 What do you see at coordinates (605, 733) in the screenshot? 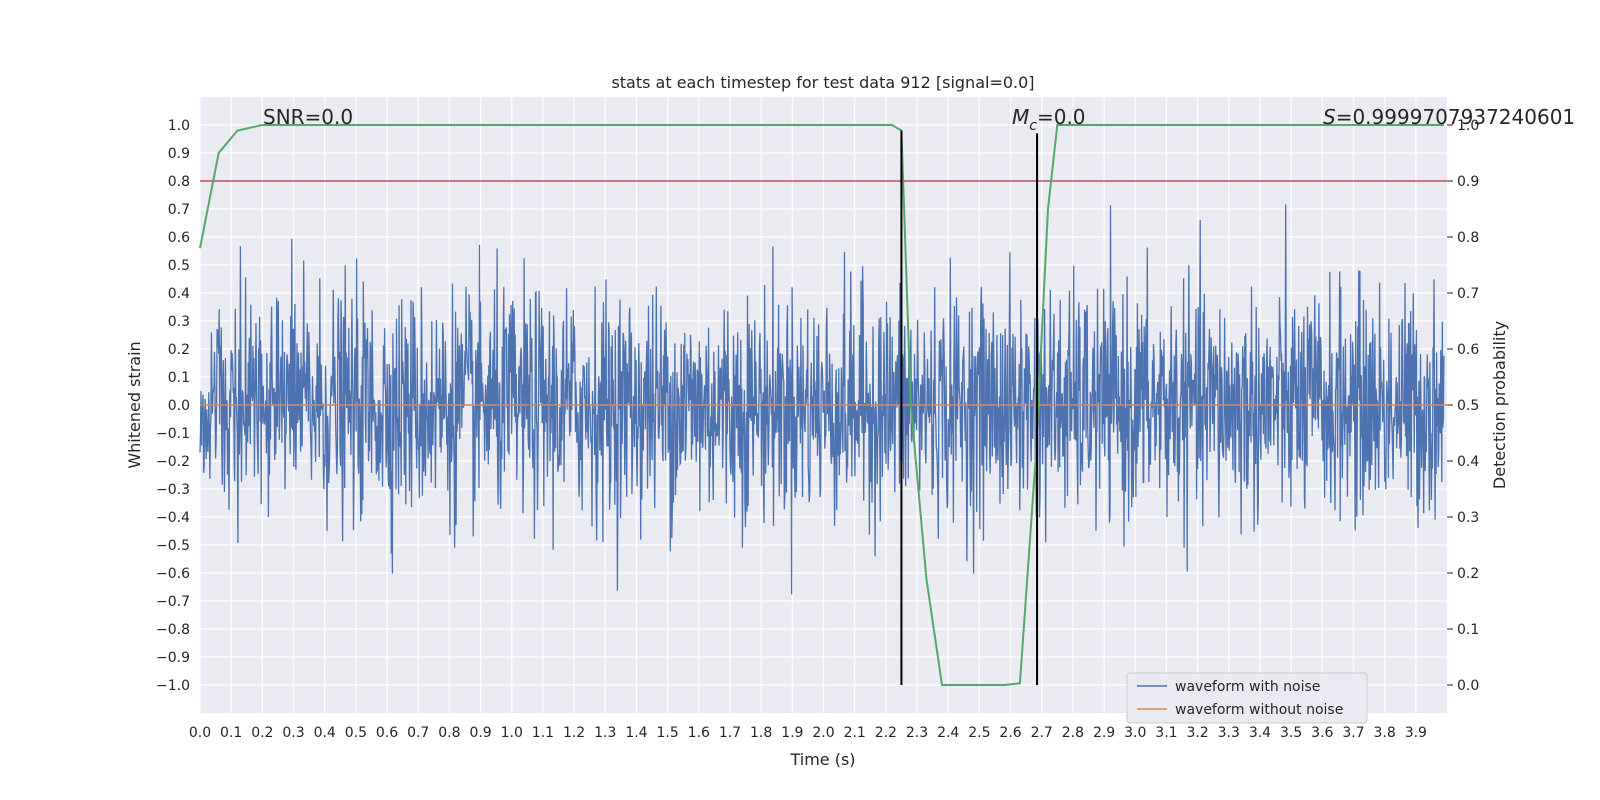
I see `x-tick-label: 1.3` at bounding box center [605, 733].